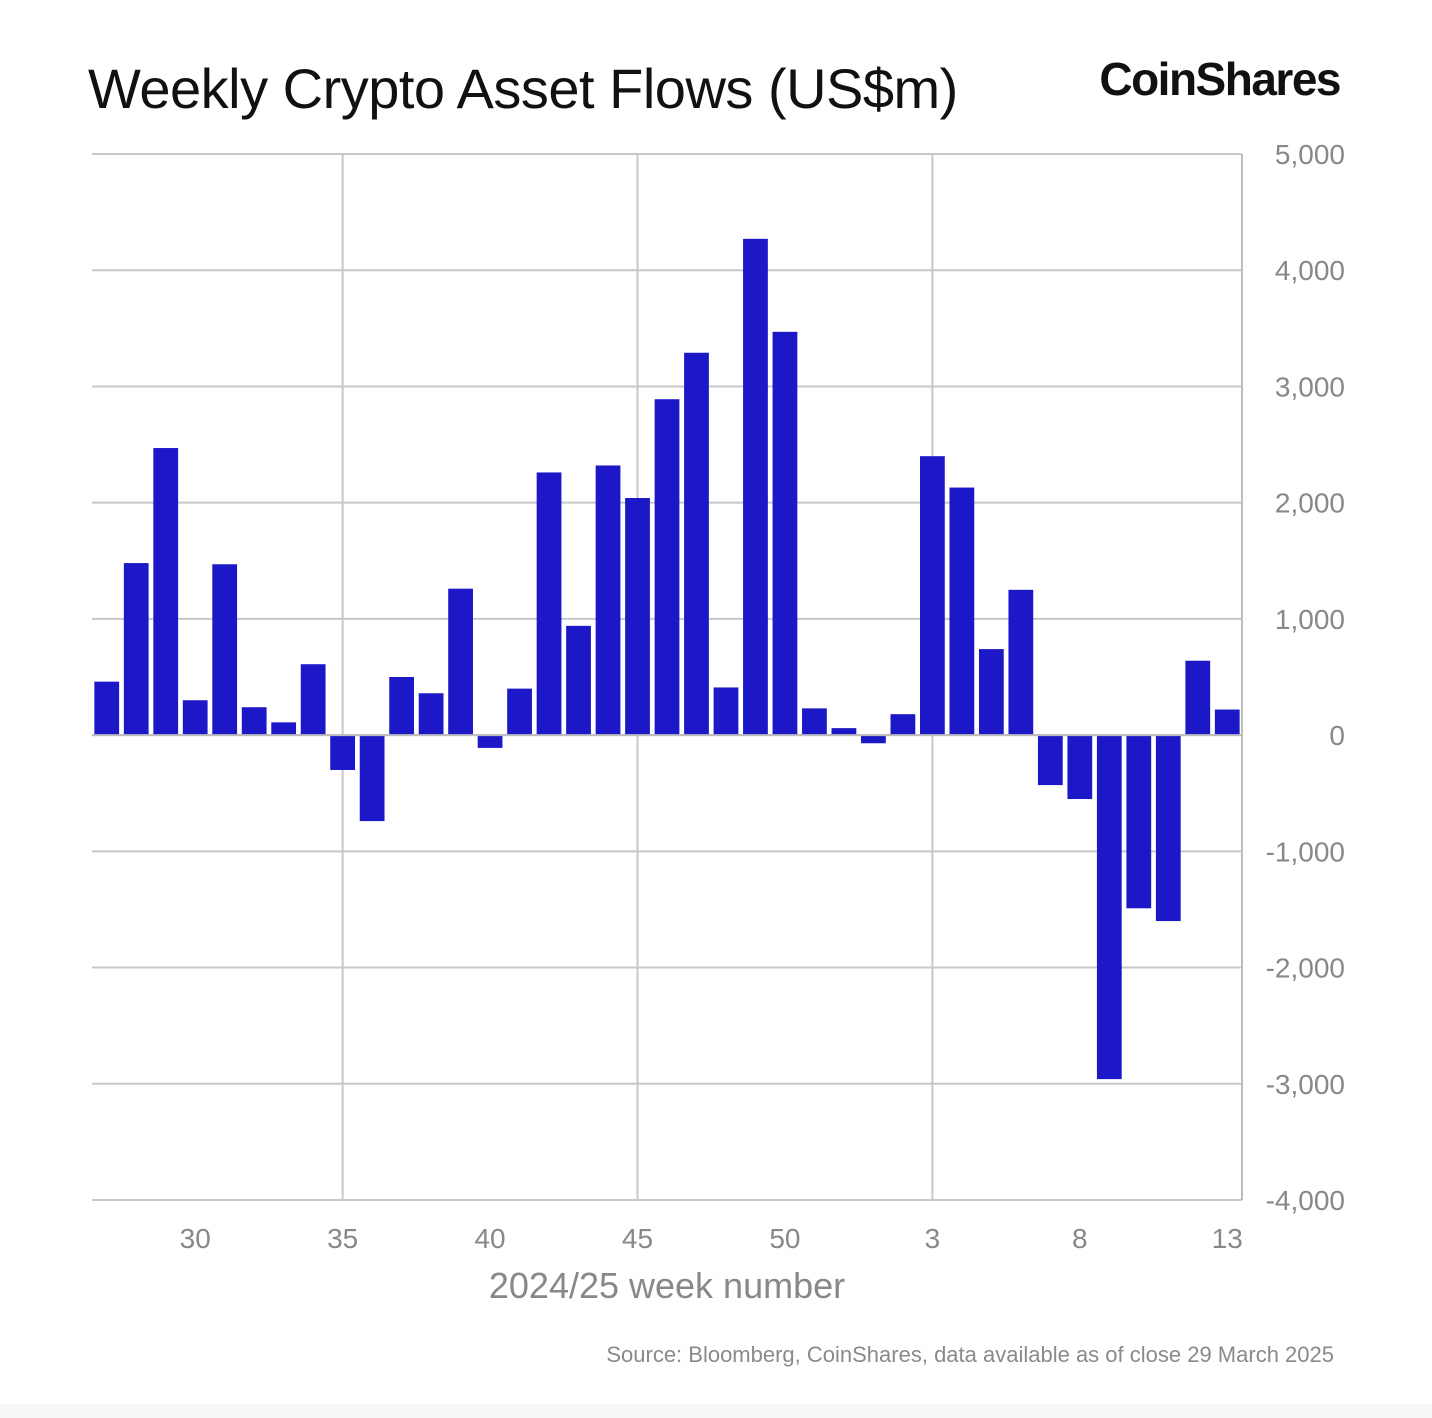  Describe the element at coordinates (1305, 851) in the screenshot. I see `y-tick-label: -1,000` at that location.